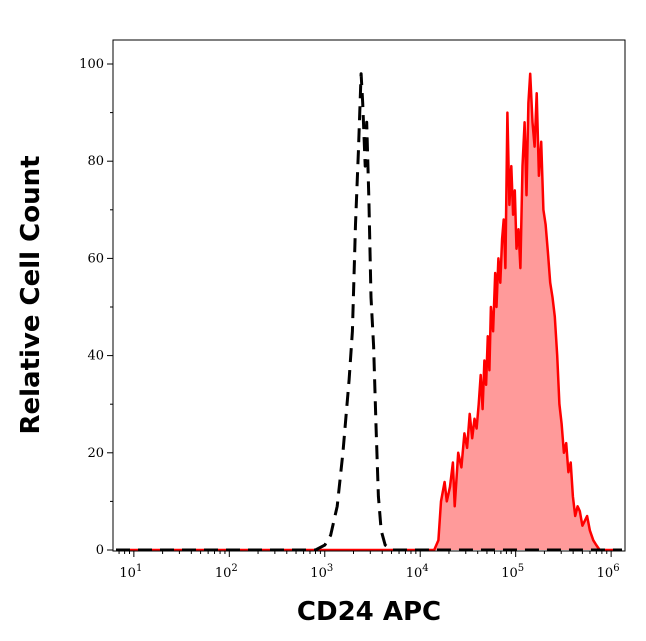 This screenshot has width=646, height=641. What do you see at coordinates (100, 550) in the screenshot?
I see `y-tick-label: 0` at bounding box center [100, 550].